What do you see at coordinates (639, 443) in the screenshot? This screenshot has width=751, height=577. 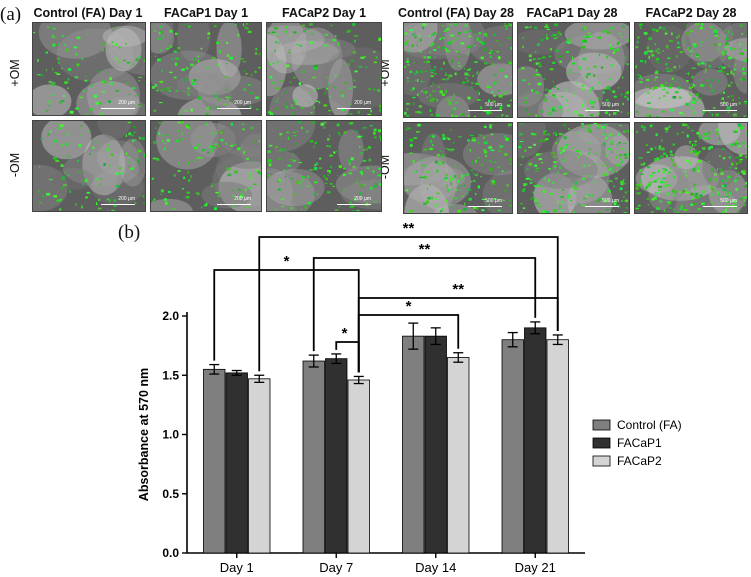 I see `legend-label: FACaP1` at bounding box center [639, 443].